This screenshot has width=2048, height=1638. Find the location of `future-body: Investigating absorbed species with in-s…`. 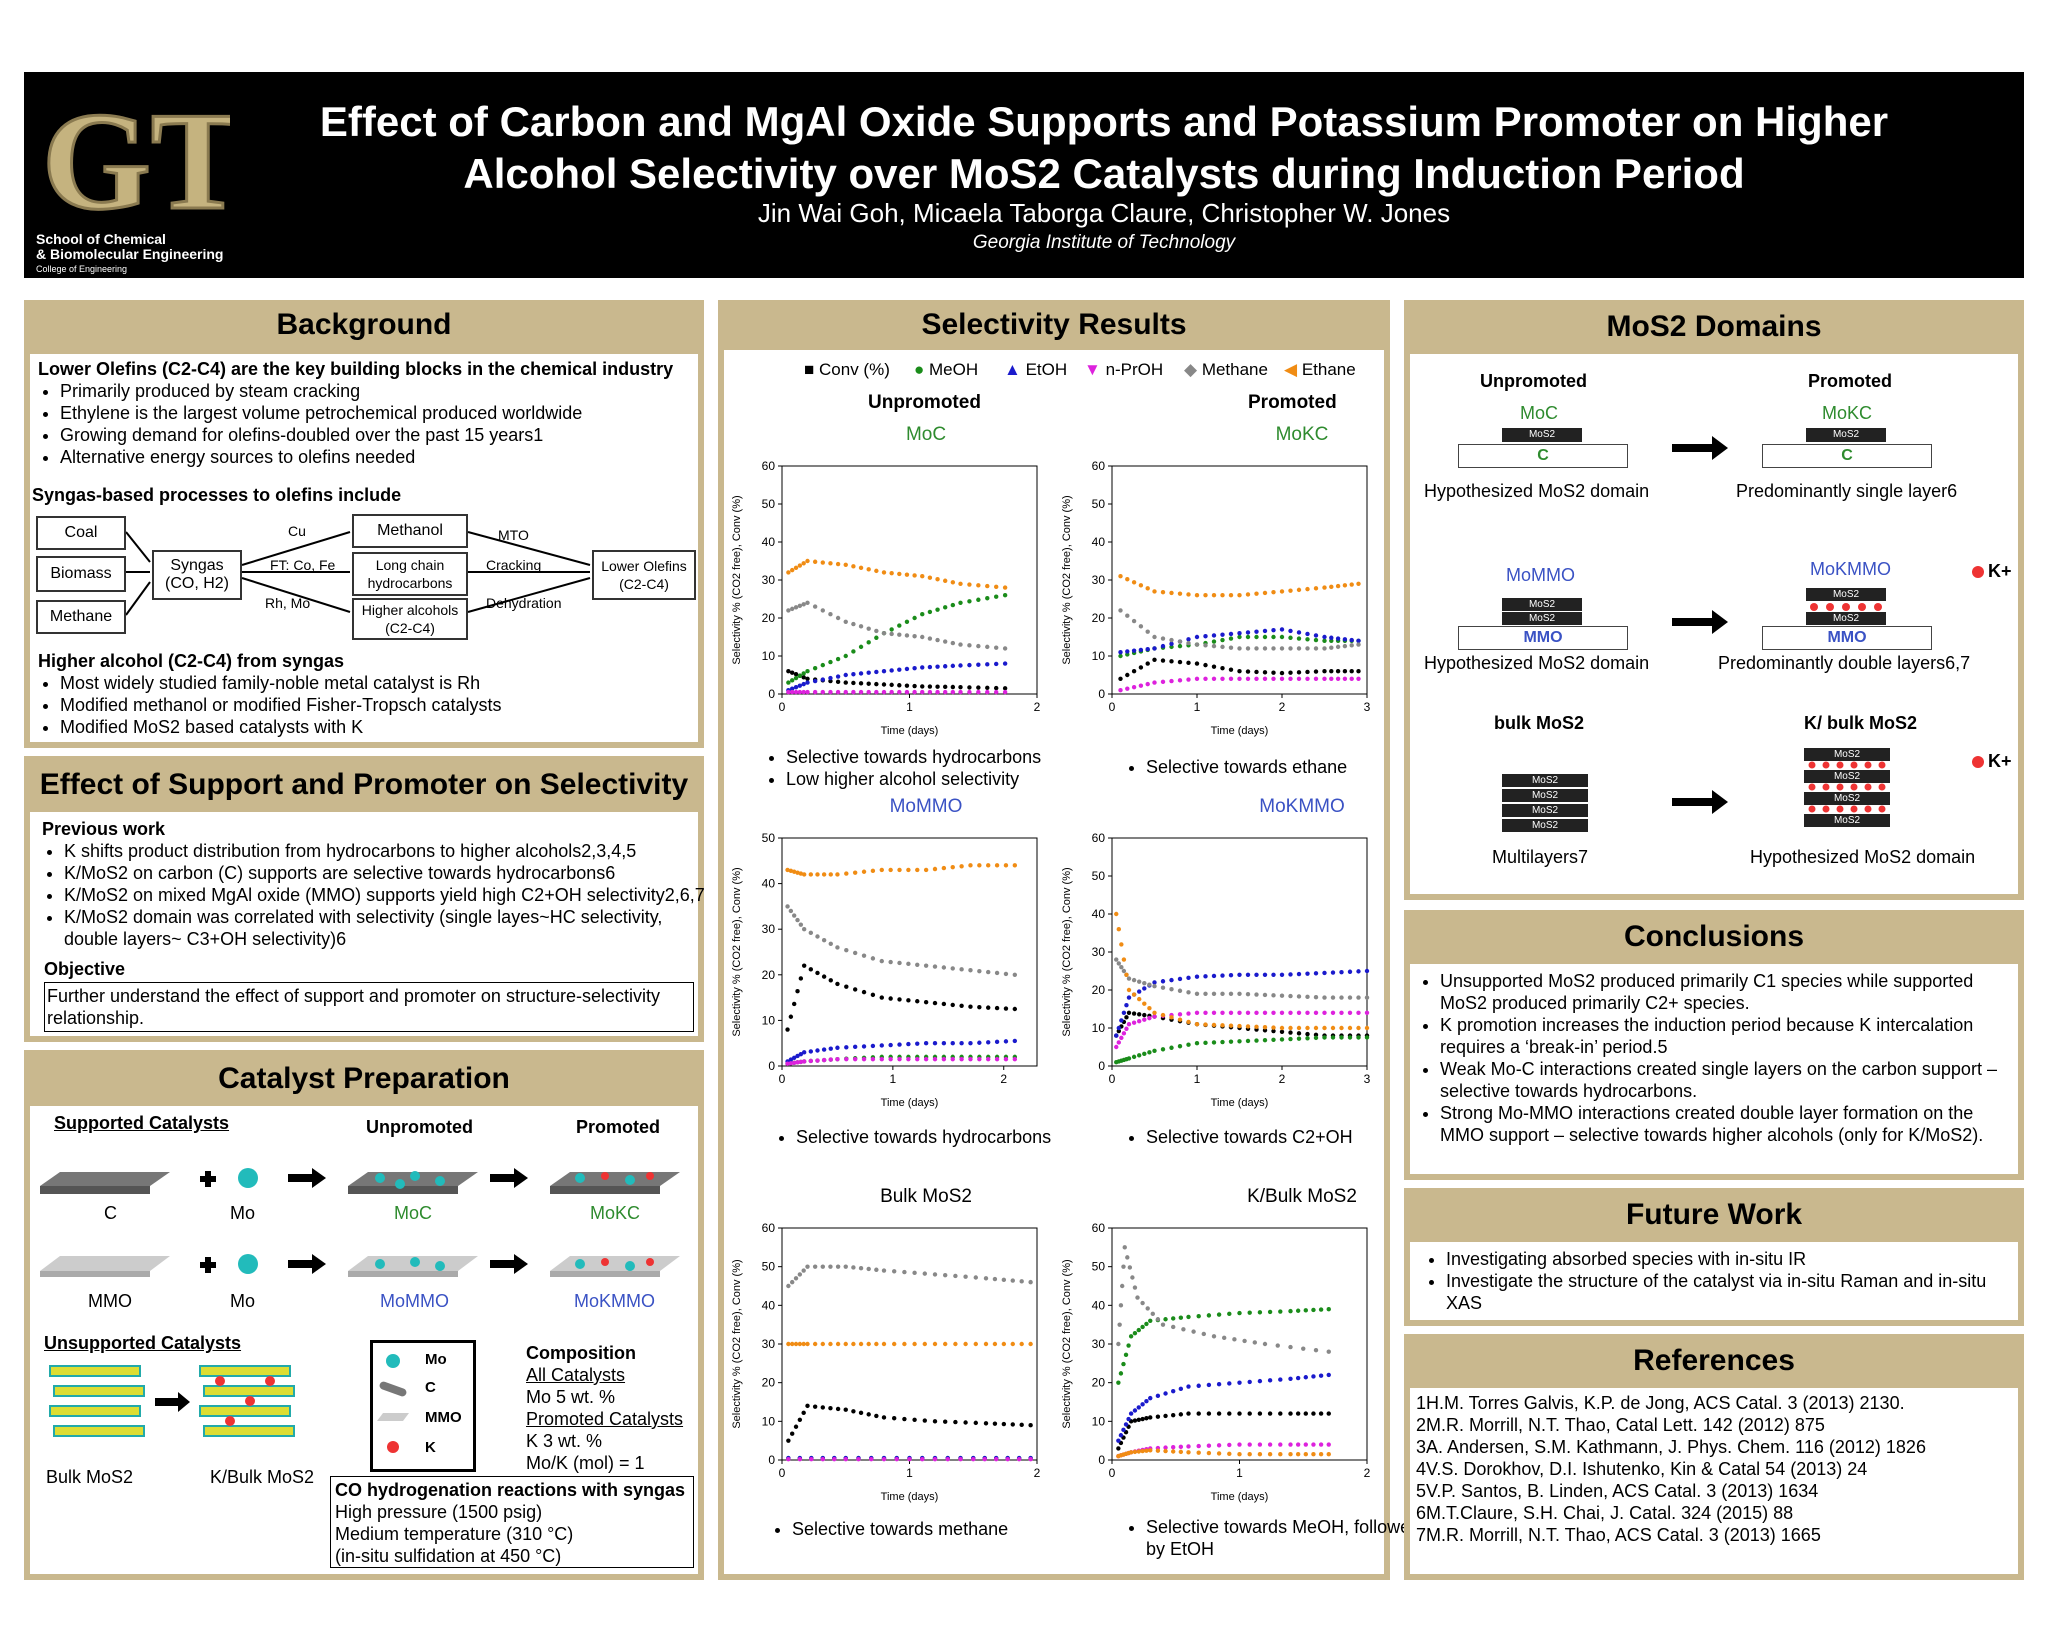

future-body: Investigating absorbed species with in-s… is located at coordinates (1714, 1281).